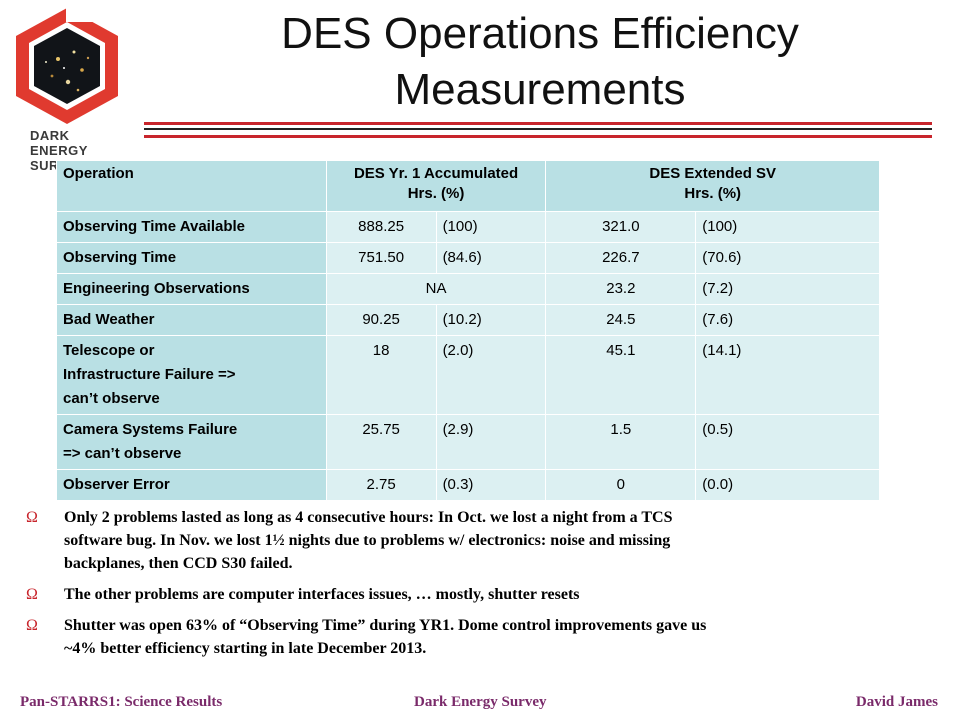  What do you see at coordinates (491, 485) in the screenshot?
I see `yr1-percent-cell: (0.3)` at bounding box center [491, 485].